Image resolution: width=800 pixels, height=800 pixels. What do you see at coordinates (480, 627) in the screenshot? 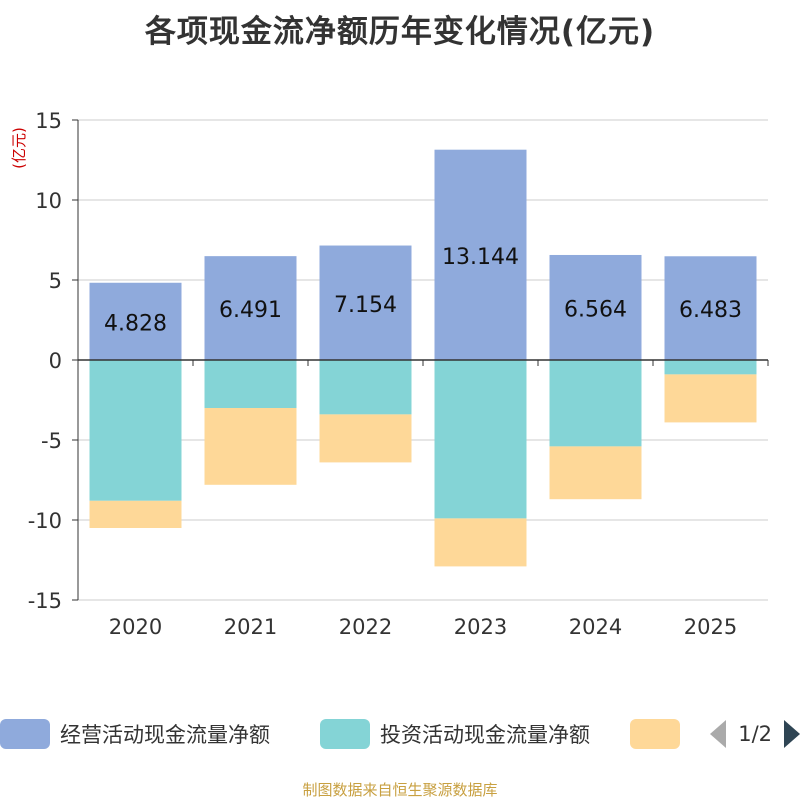
I see `x-tick-label-2023: 2023` at bounding box center [480, 627].